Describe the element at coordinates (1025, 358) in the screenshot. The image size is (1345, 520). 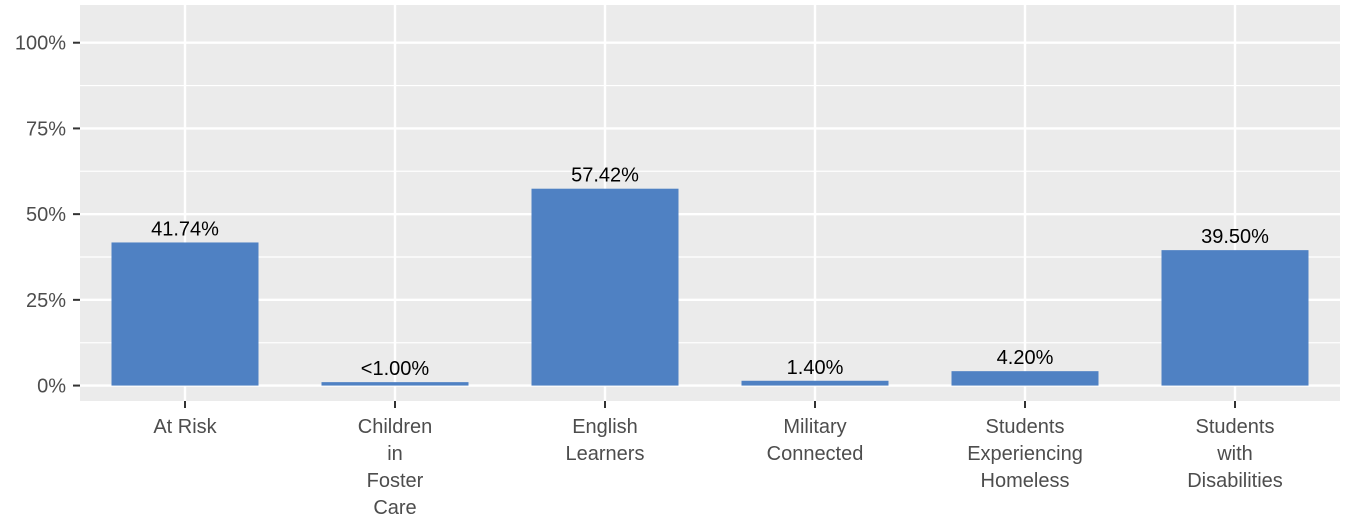
I see `data-label: 4.20%` at that location.